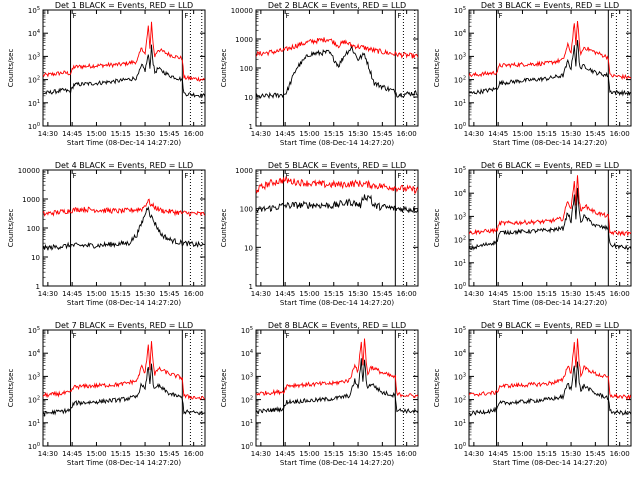 This screenshot has height=480, width=640. Describe the element at coordinates (248, 98) in the screenshot. I see `y-tick-label: 10` at that location.